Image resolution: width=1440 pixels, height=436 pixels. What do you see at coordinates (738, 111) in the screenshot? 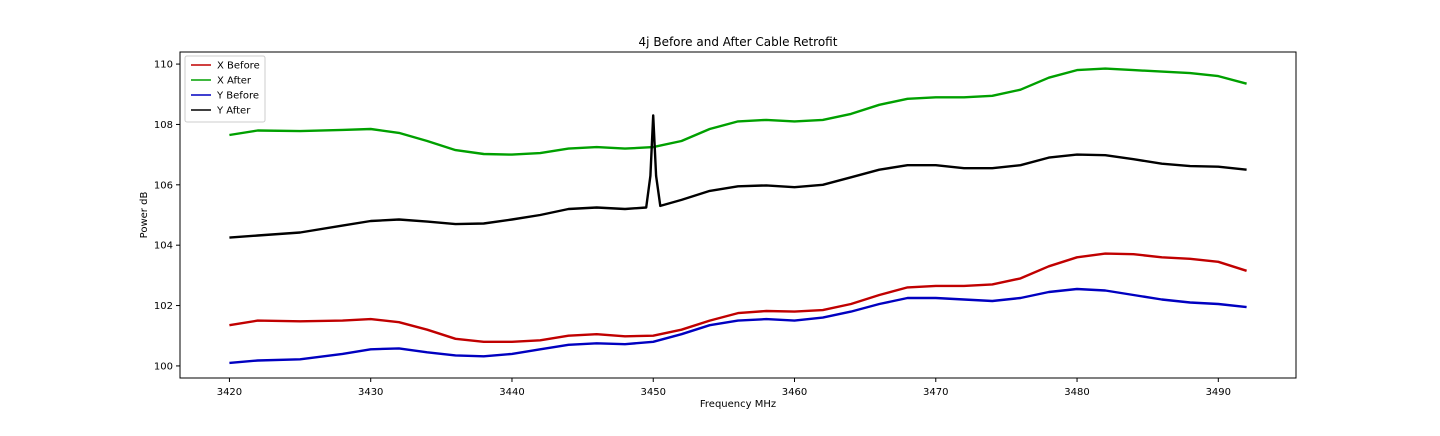
I see `series-line-x-after` at bounding box center [738, 111].